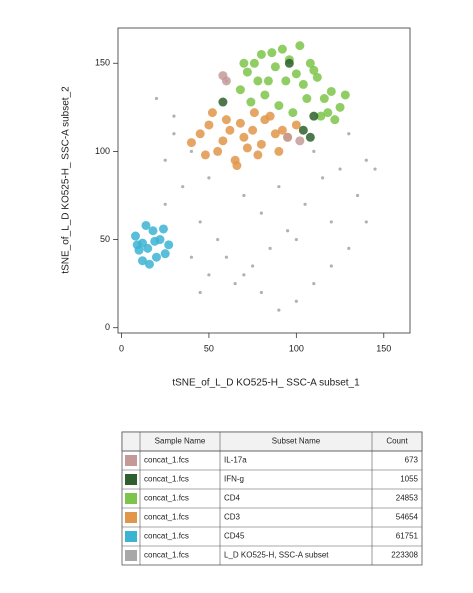 The image size is (473, 593). Describe the element at coordinates (232, 517) in the screenshot. I see `subset-name: CD3` at that location.